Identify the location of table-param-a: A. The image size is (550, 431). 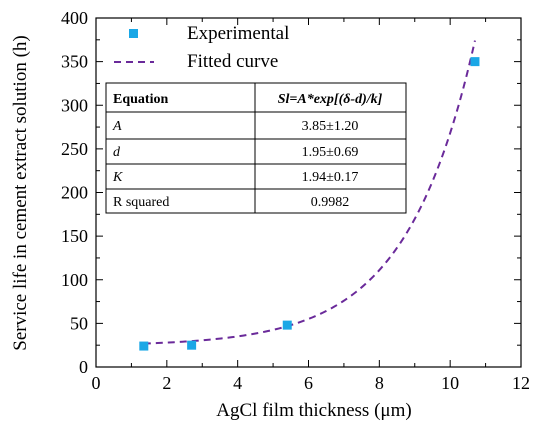
(117, 126).